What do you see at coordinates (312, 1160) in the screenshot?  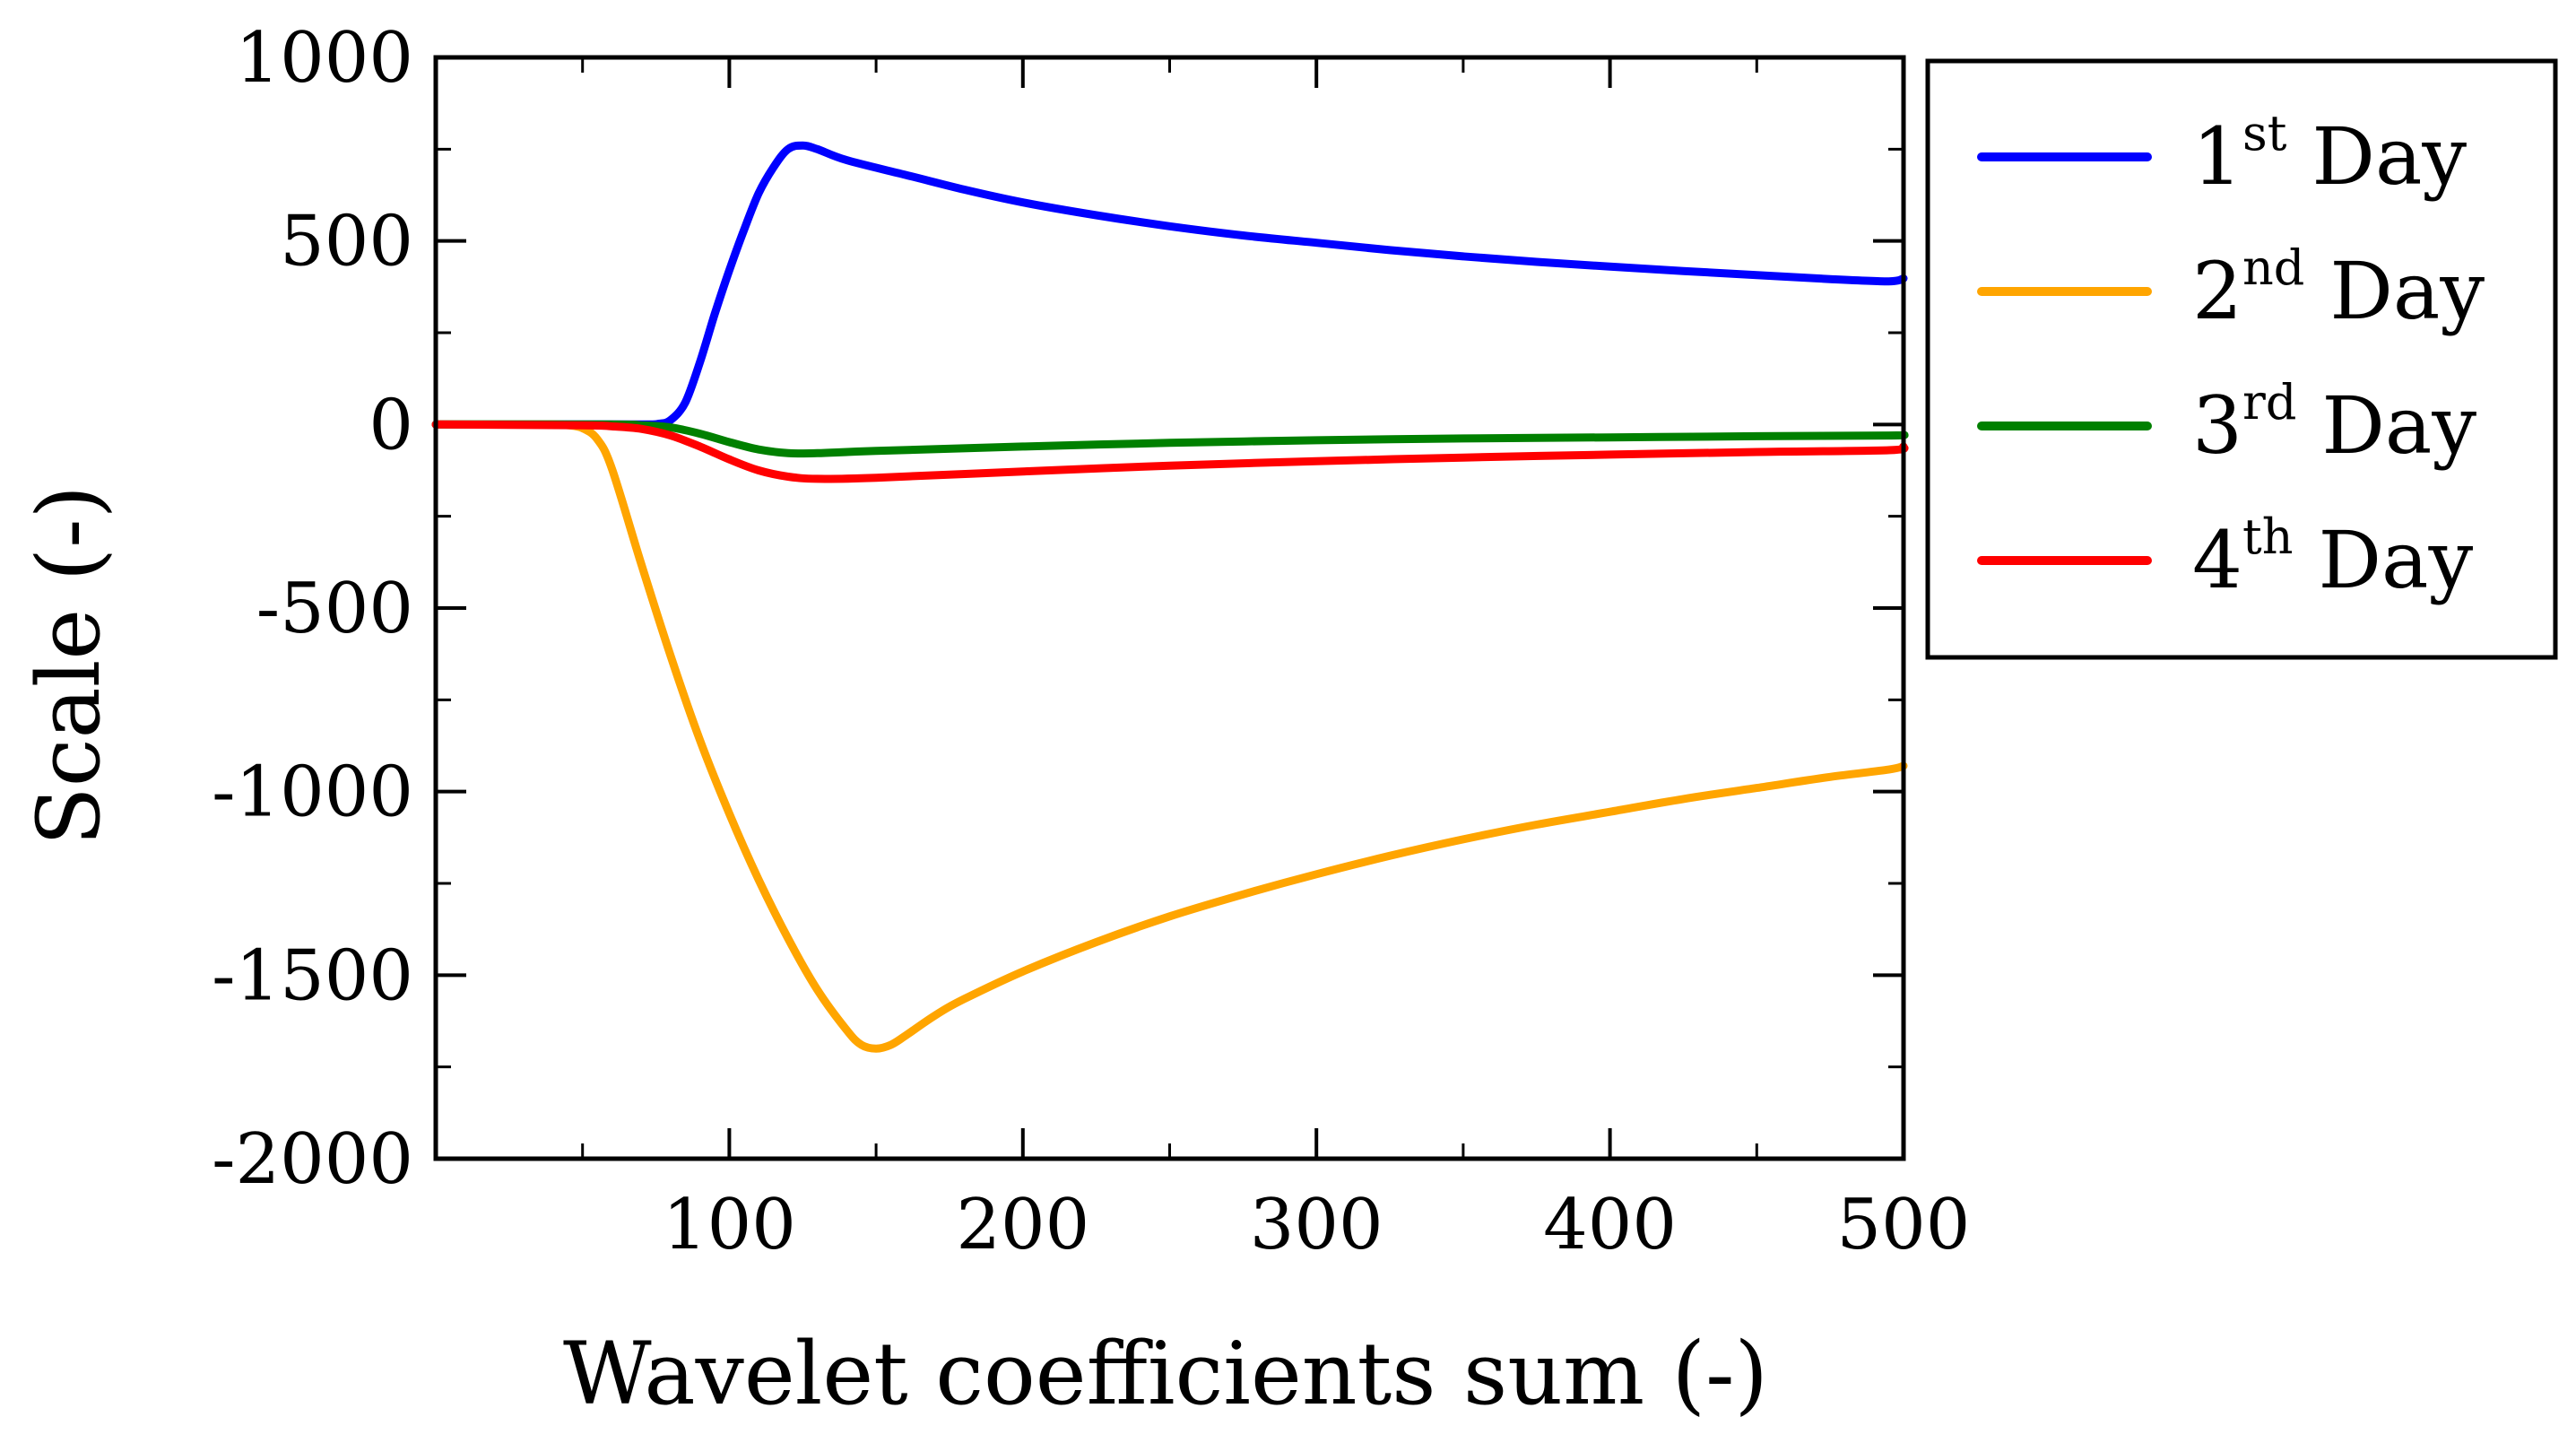 I see `y-tick-label: -2000` at bounding box center [312, 1160].